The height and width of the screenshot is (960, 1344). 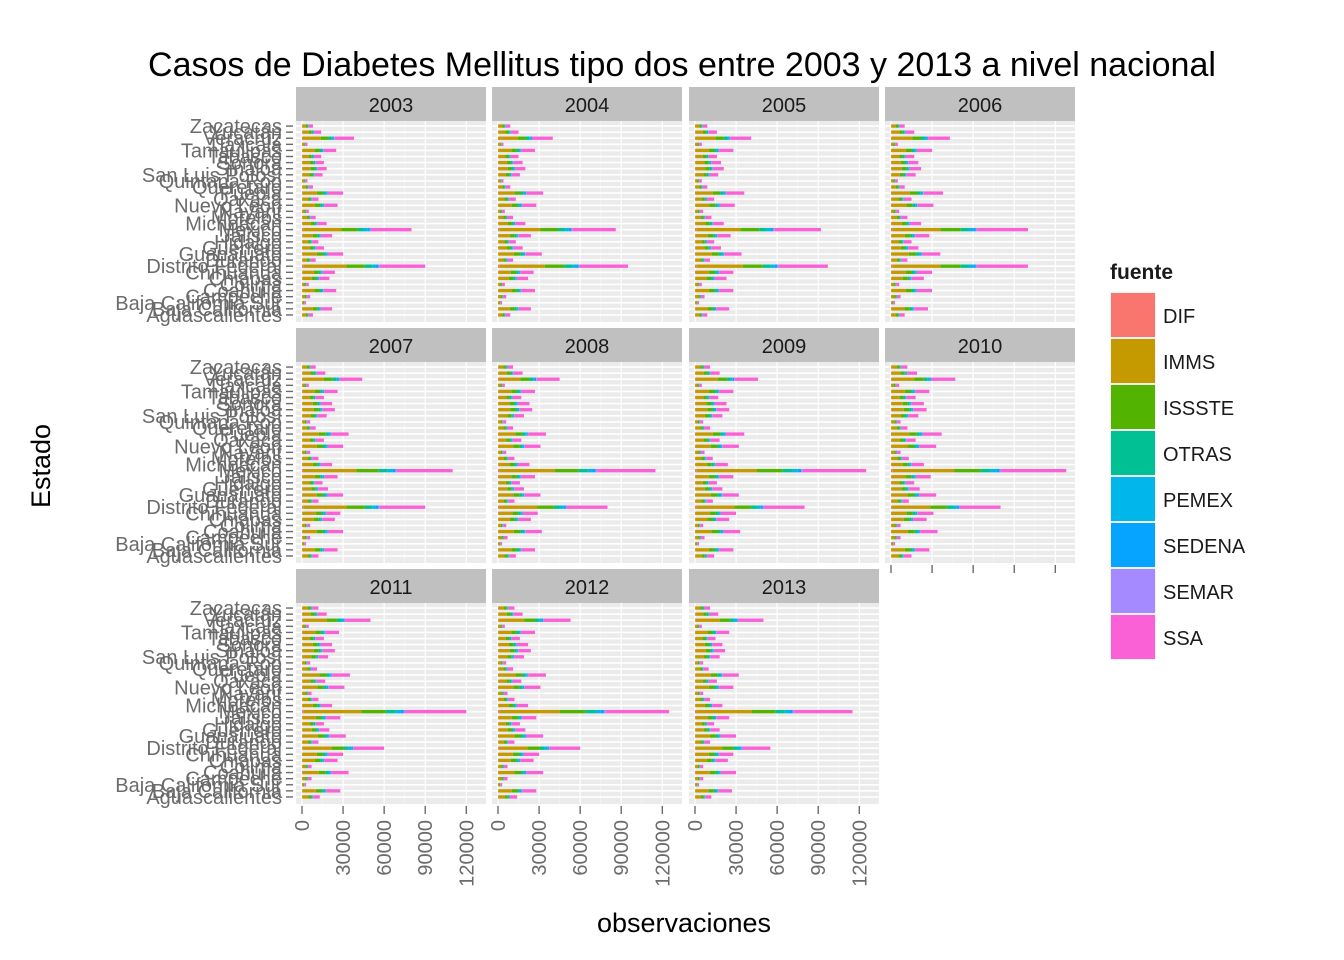 I want to click on panel-background, so click(x=587, y=462).